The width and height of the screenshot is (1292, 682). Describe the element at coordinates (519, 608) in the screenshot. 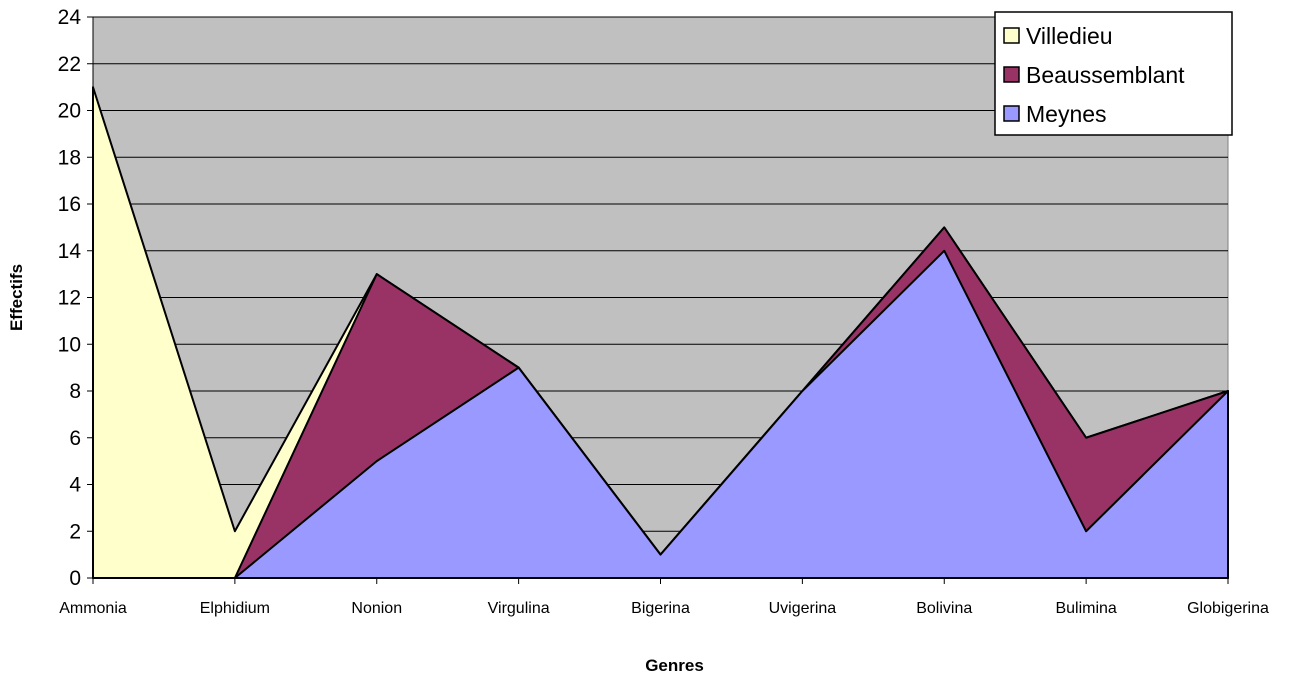

I see `x-tick-label: Virgulina` at that location.